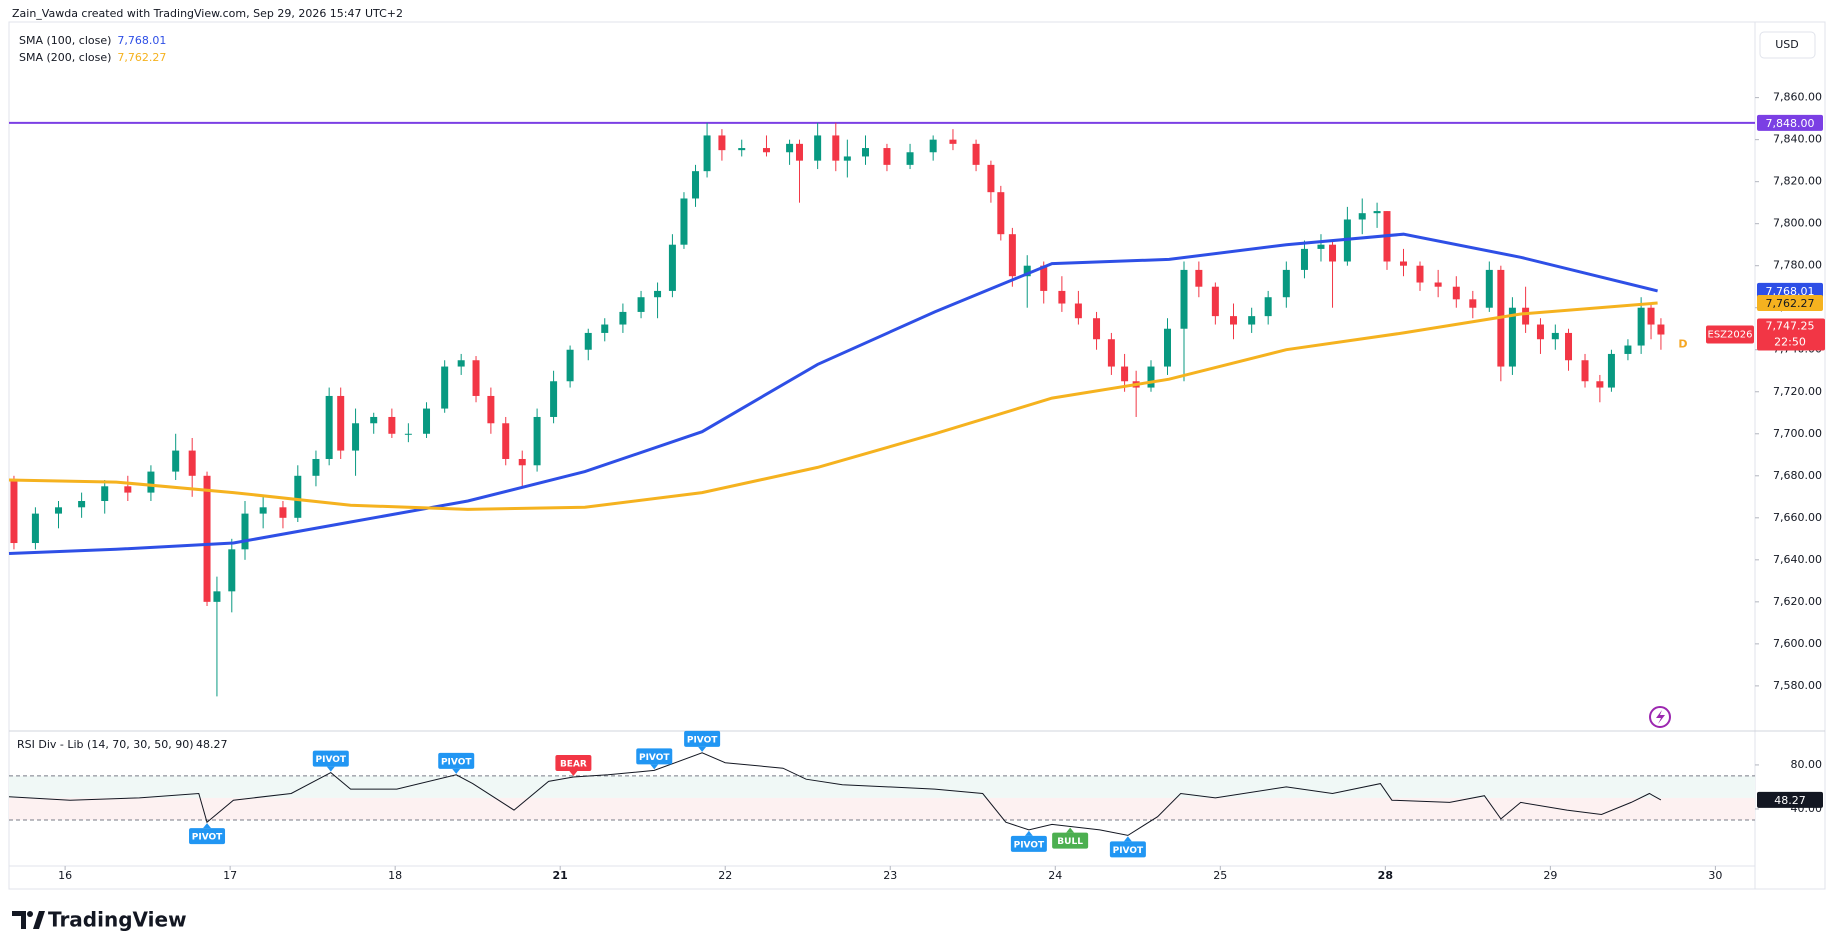  I want to click on x-tick-label: 24, so click(1055, 875).